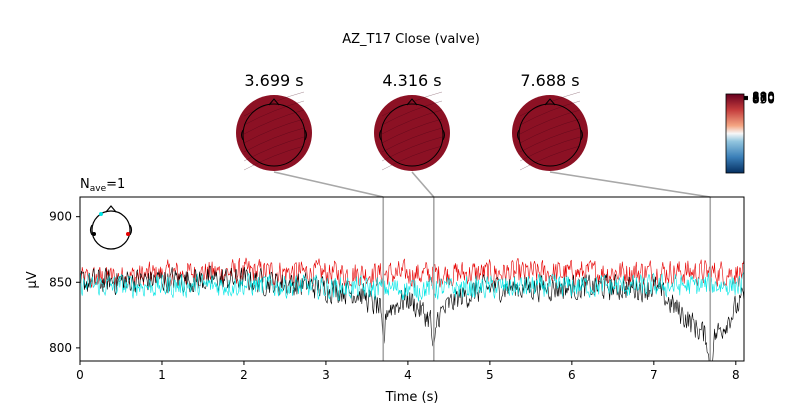  I want to click on x-tick-label: 7, so click(654, 375).